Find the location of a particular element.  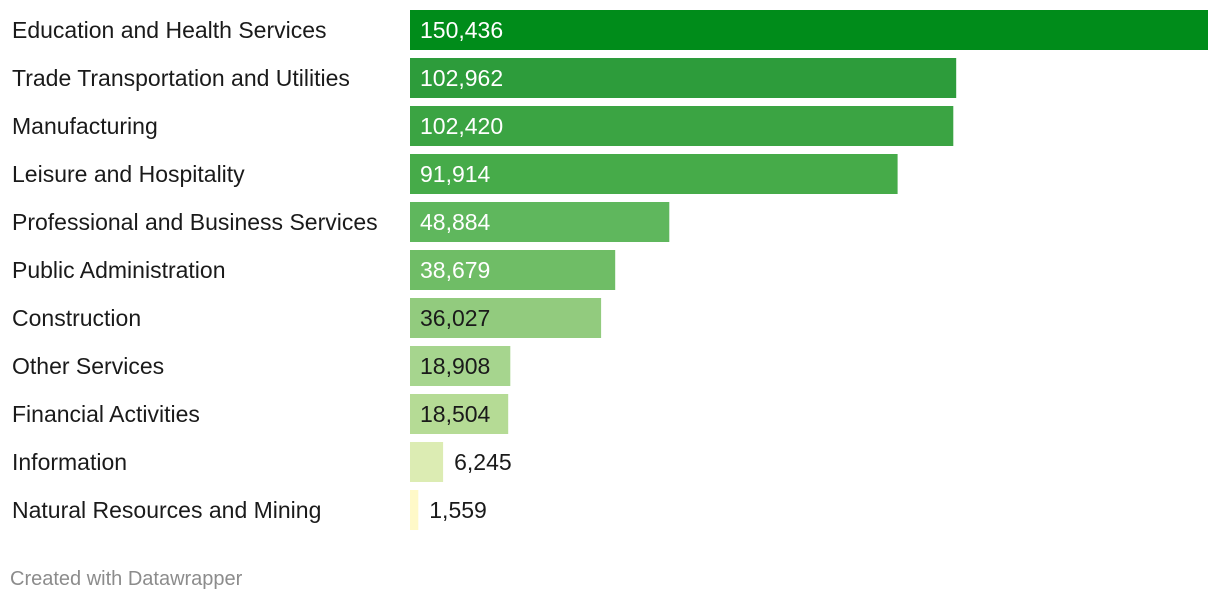

value-label: 91,914 is located at coordinates (455, 174).